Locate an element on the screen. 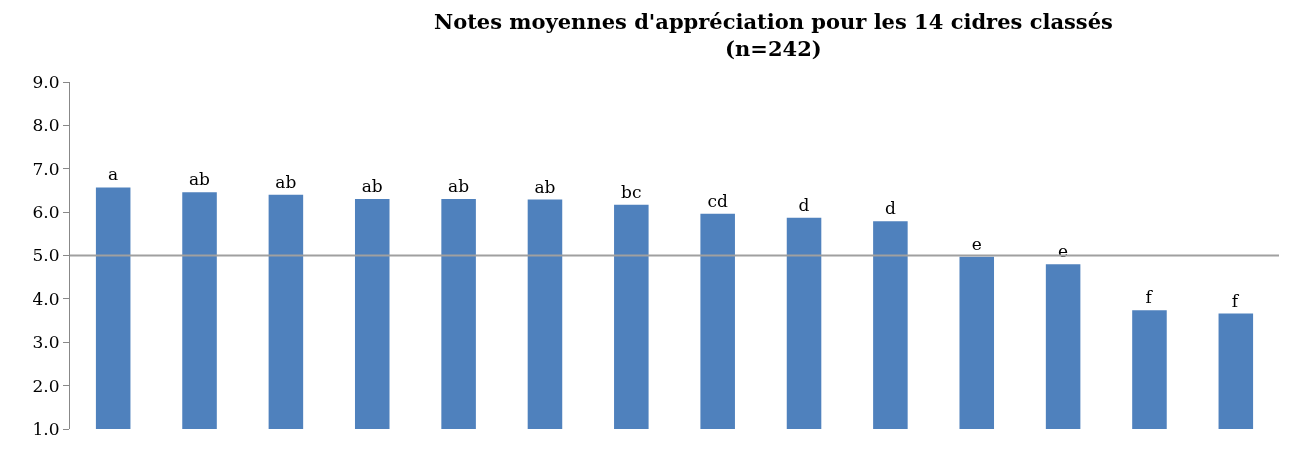 This screenshot has height=449, width=1289. y-tick-label: 6.0 is located at coordinates (46, 212).